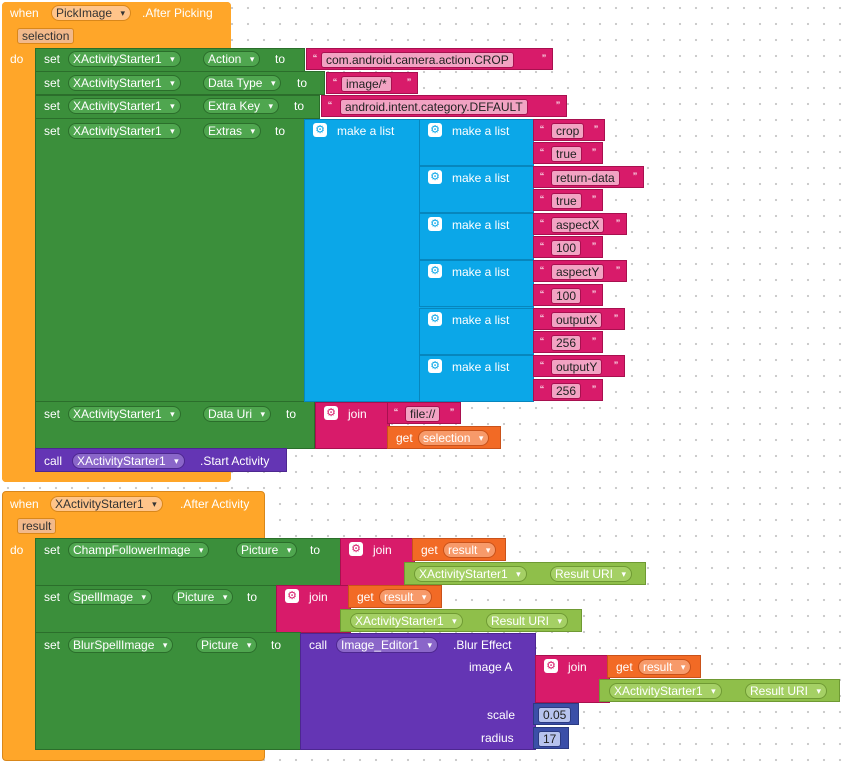 The image size is (843, 764). I want to click on component-dropdown: ChampFollowerImage, so click(139, 550).